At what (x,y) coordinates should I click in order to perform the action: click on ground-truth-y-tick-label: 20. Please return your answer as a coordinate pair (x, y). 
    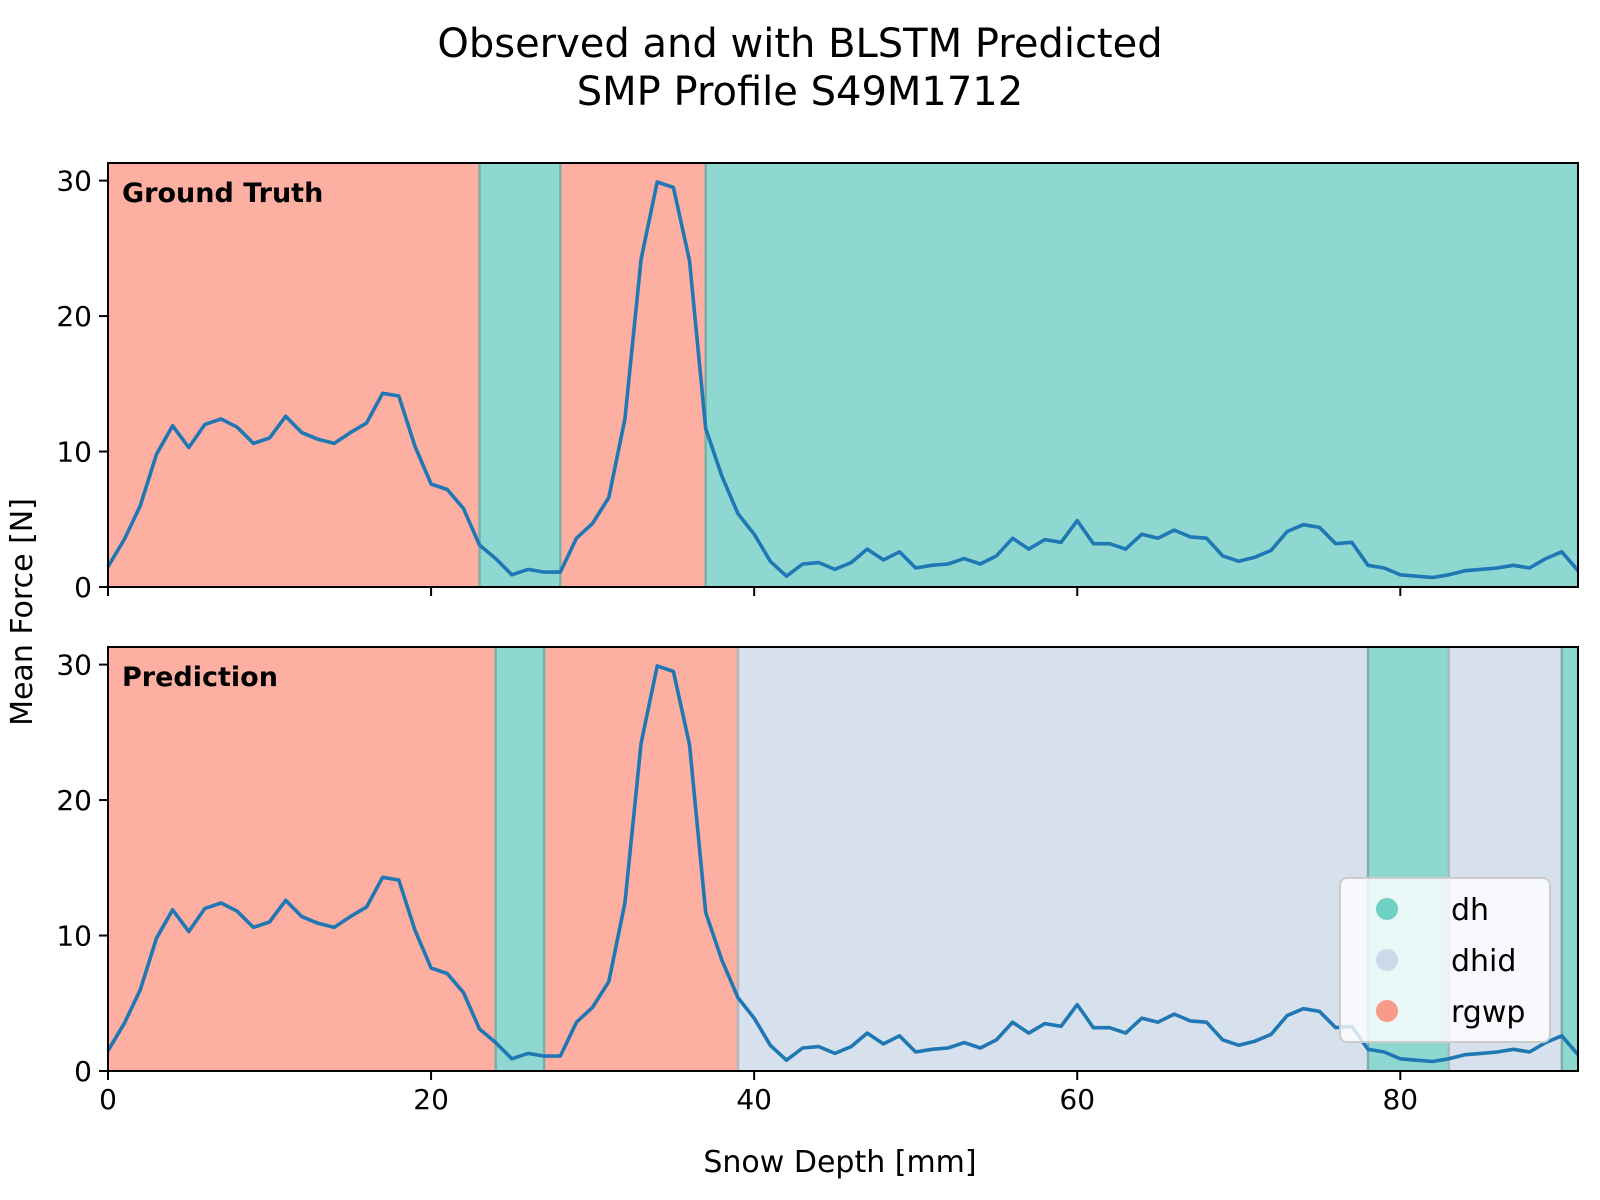
    Looking at the image, I should click on (74, 316).